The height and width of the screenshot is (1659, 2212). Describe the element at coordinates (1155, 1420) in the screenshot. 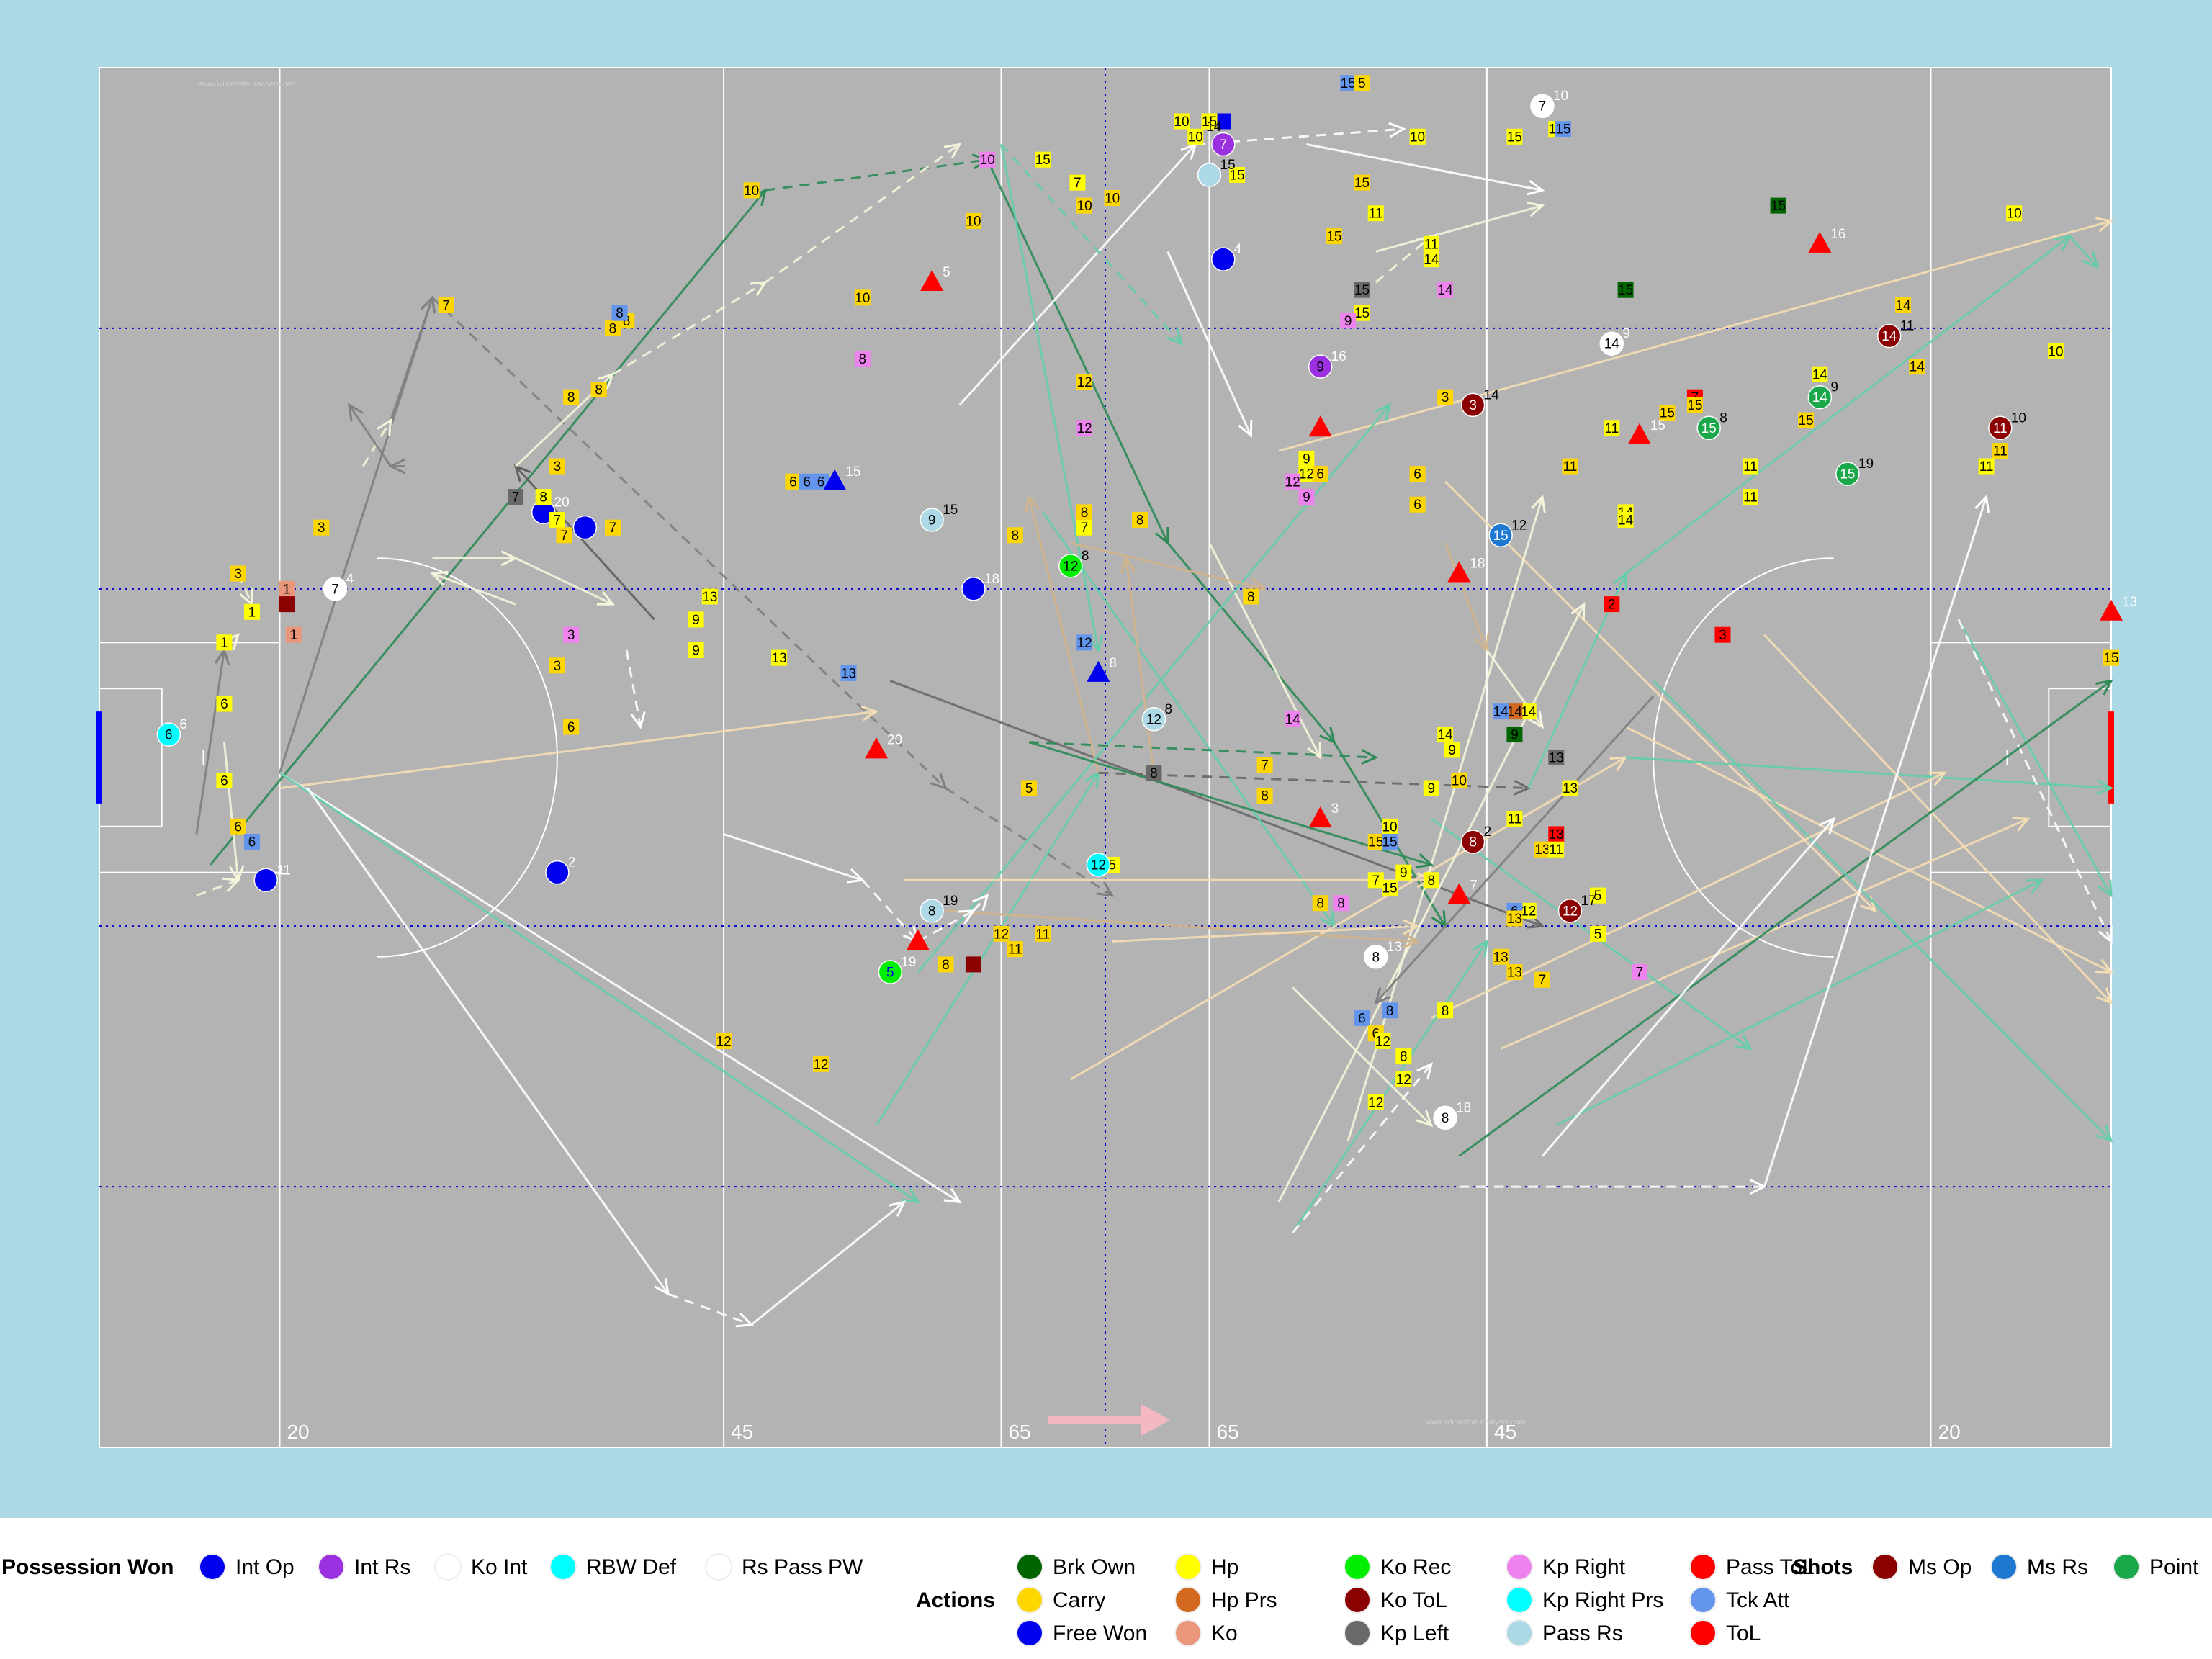

I see `direction-arrow-head` at that location.